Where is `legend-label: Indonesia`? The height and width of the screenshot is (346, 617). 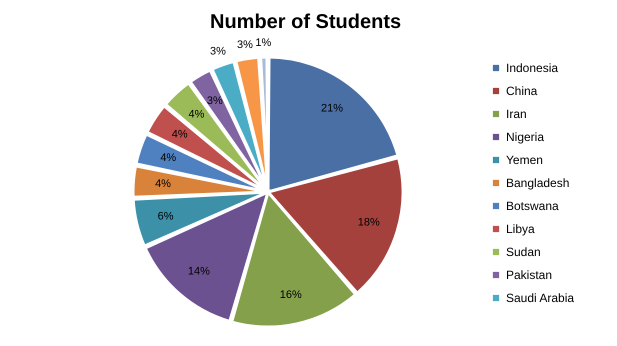 legend-label: Indonesia is located at coordinates (532, 68).